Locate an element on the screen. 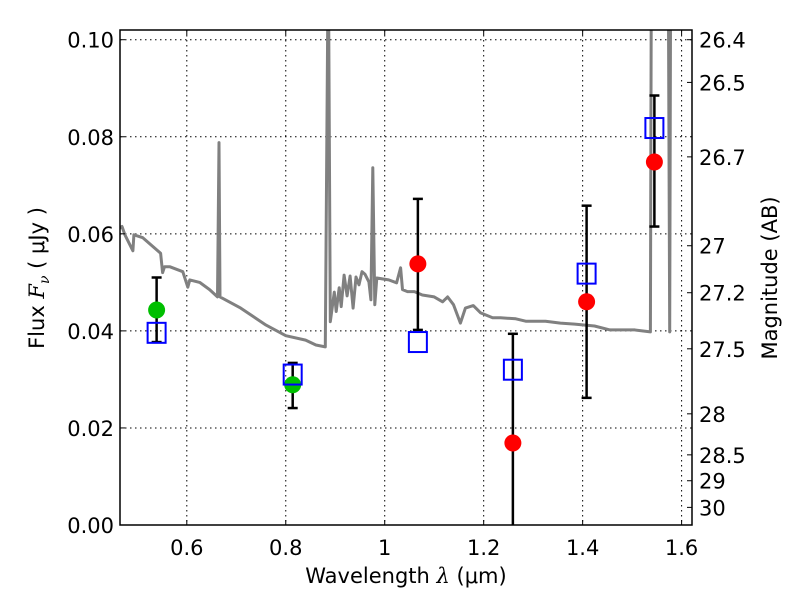 The height and width of the screenshot is (600, 800). y-tick-label: 0.00 is located at coordinates (90, 526).